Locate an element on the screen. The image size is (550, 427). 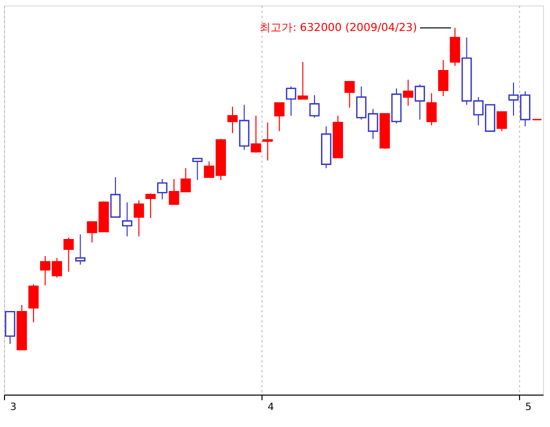
x-tick-label: 5 is located at coordinates (528, 408).